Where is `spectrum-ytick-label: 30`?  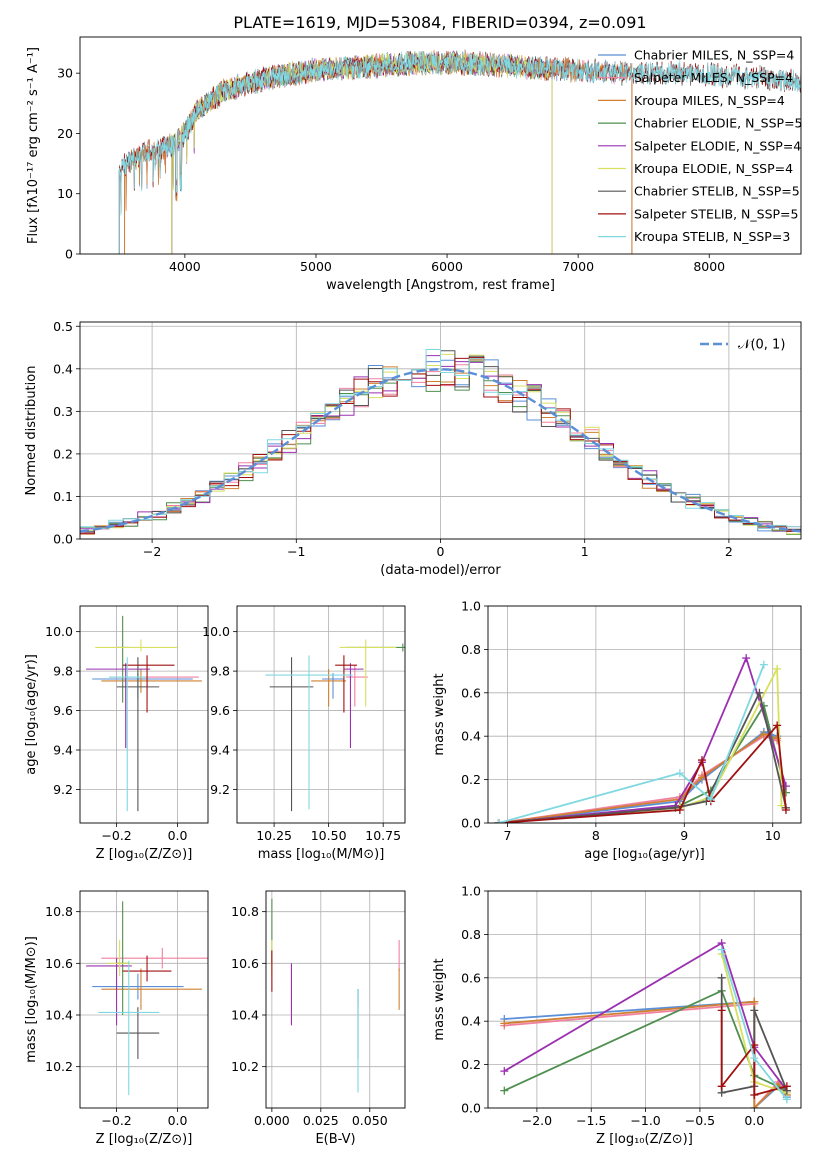
spectrum-ytick-label: 30 is located at coordinates (65, 73).